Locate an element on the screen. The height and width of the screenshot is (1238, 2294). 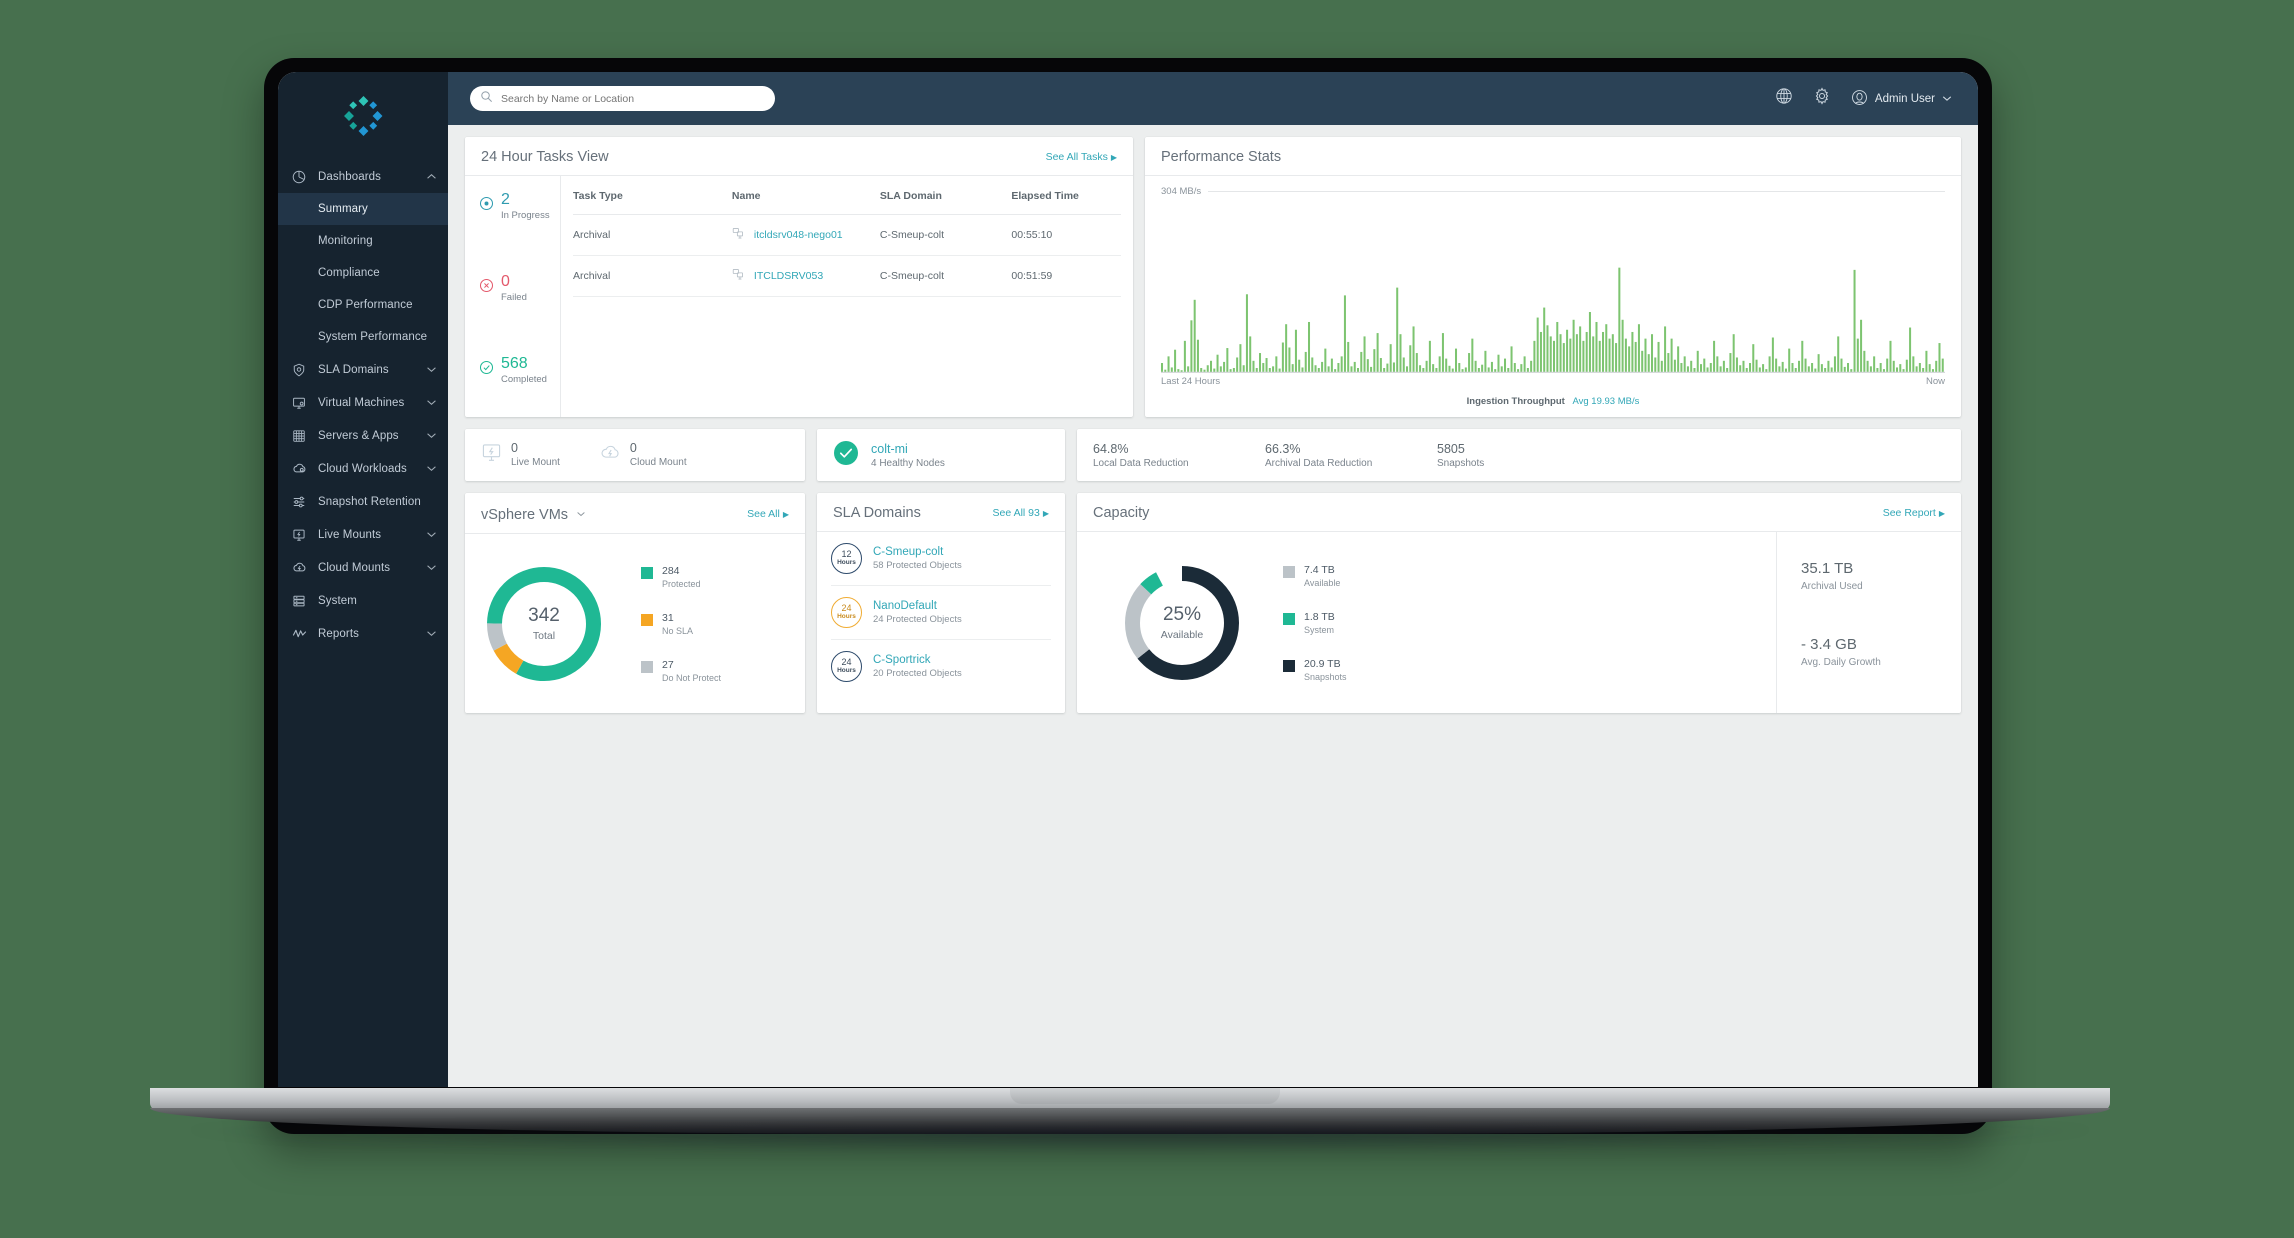
donut-center: 25% Available is located at coordinates (1182, 623).